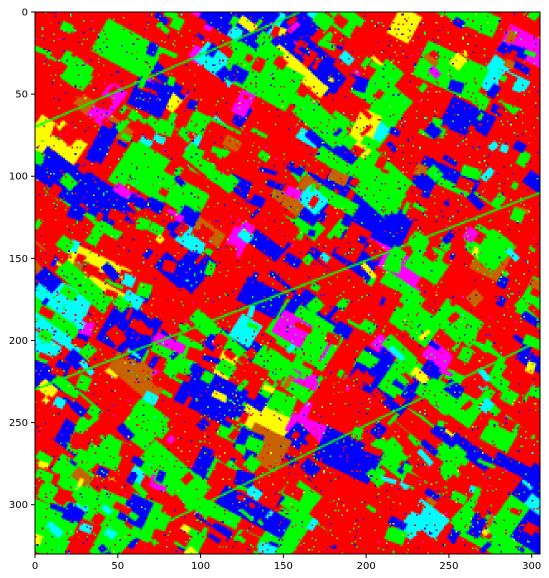 The width and height of the screenshot is (549, 578). Describe the element at coordinates (25, 13) in the screenshot. I see `y-tick-label: 0` at that location.